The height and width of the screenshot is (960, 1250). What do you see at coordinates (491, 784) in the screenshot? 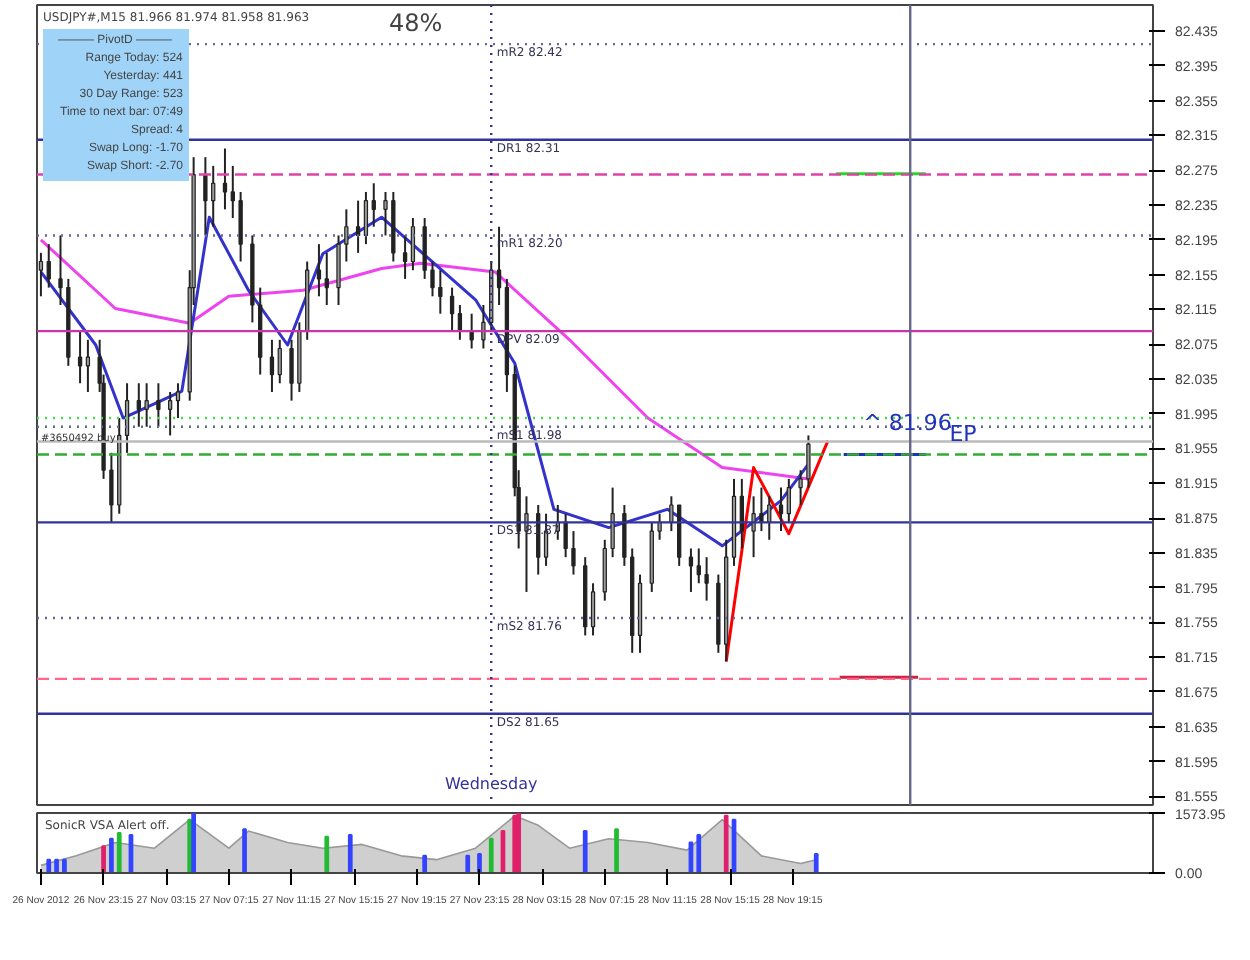
I see `ref-line-label: Wednesday` at bounding box center [491, 784].